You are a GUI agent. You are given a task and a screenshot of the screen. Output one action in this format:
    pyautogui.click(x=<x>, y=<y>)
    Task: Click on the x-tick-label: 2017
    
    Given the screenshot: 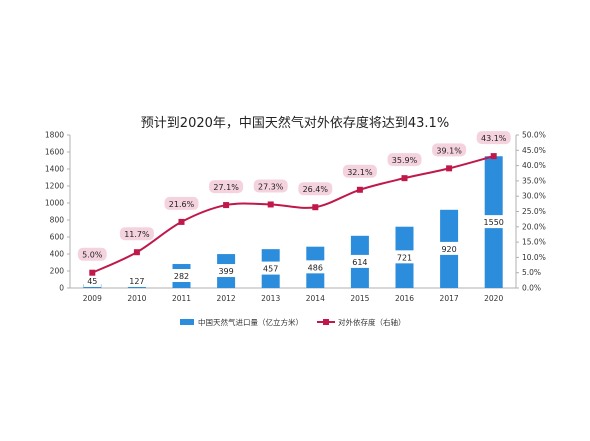 What is the action you would take?
    pyautogui.click(x=449, y=298)
    